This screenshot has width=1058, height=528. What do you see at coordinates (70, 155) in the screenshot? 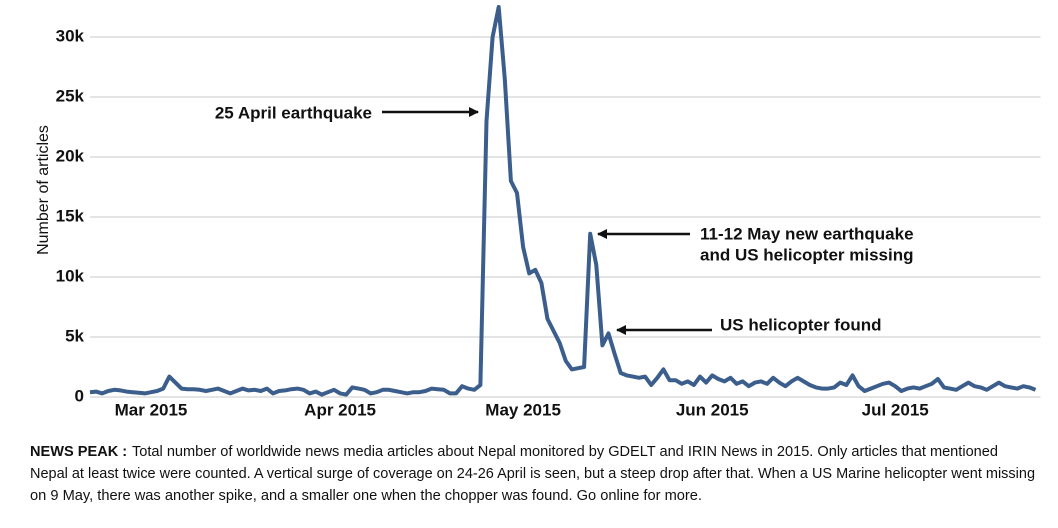
I see `y-tick-label: 20k` at bounding box center [70, 155].